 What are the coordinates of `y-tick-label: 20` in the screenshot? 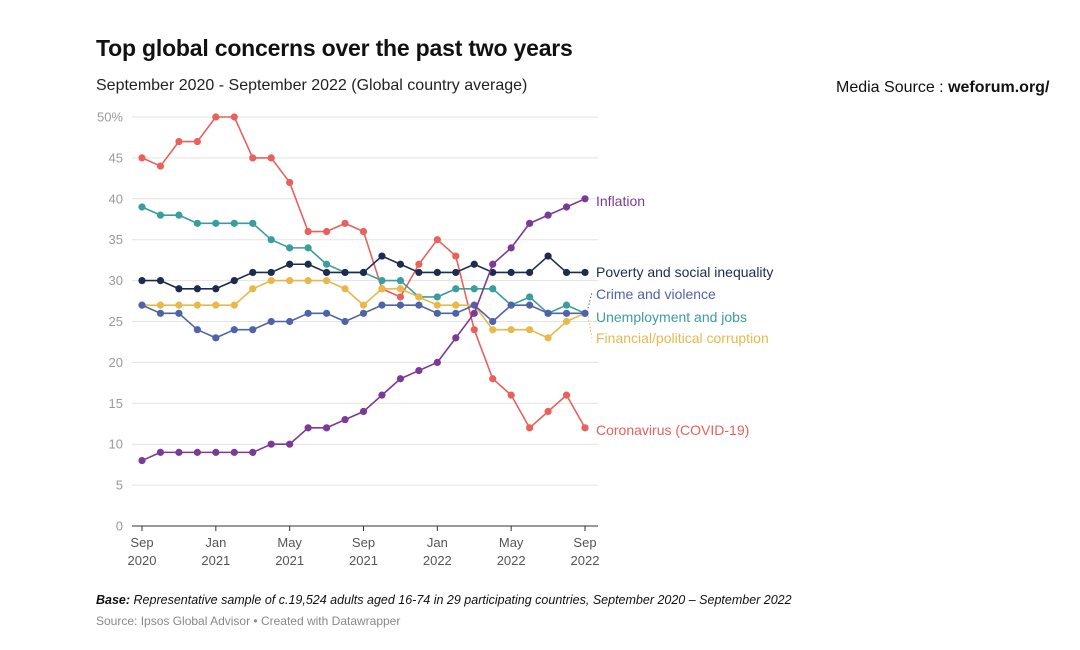 It's located at (116, 362).